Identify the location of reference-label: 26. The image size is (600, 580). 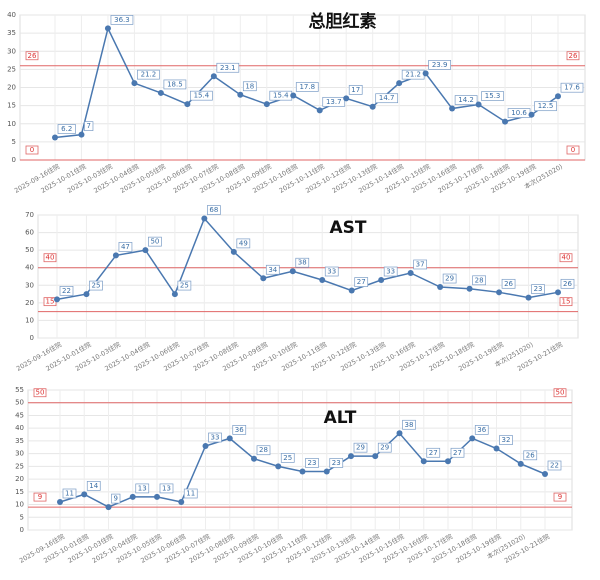
(573, 56).